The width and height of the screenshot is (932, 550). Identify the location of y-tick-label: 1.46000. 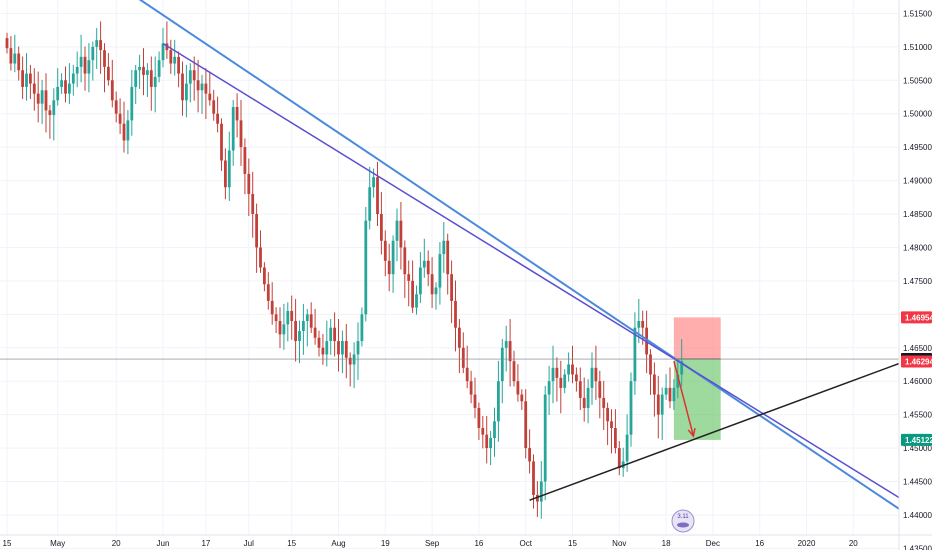
(917, 381).